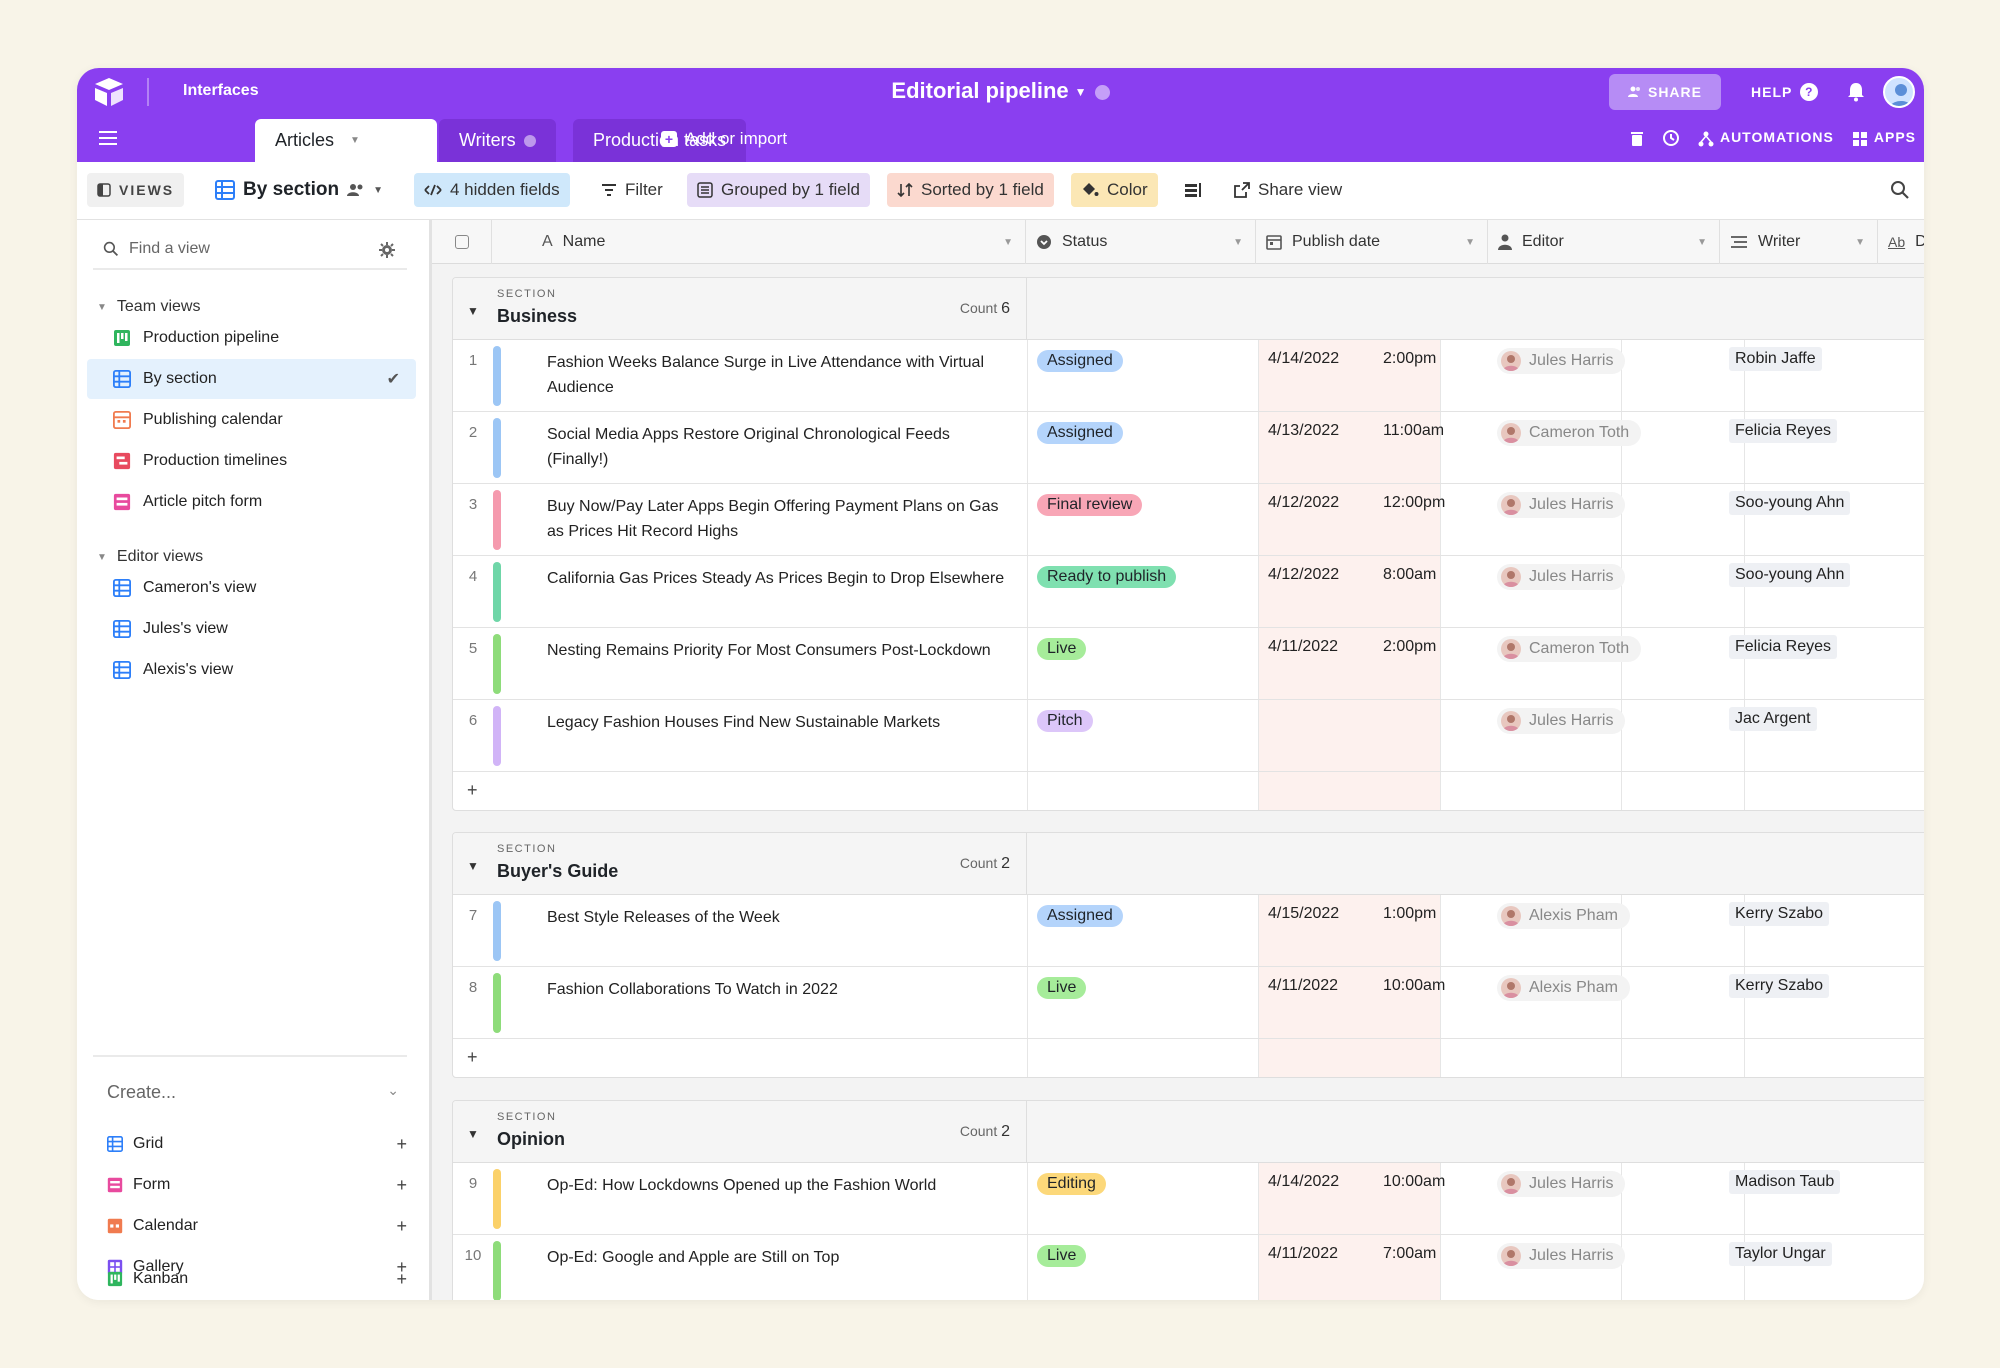 The image size is (2000, 1368). What do you see at coordinates (1288, 190) in the screenshot?
I see `share-view-button: Share view` at bounding box center [1288, 190].